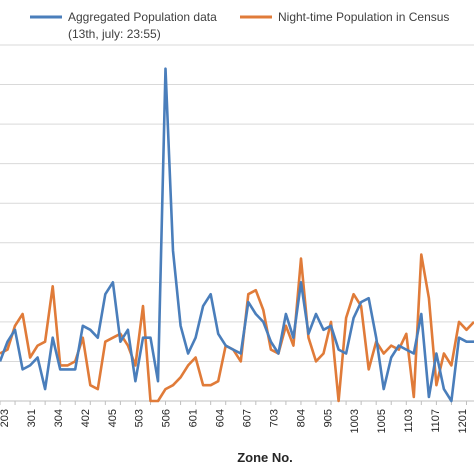 The height and width of the screenshot is (474, 474). I want to click on x-tick-label: 1003, so click(355, 421).